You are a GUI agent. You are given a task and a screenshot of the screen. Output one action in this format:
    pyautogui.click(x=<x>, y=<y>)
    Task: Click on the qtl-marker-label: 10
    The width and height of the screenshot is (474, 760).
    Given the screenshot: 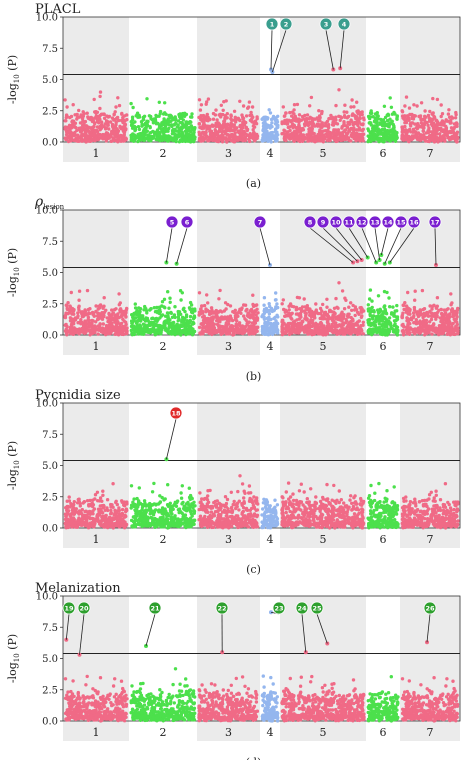 What is the action you would take?
    pyautogui.click(x=336, y=222)
    